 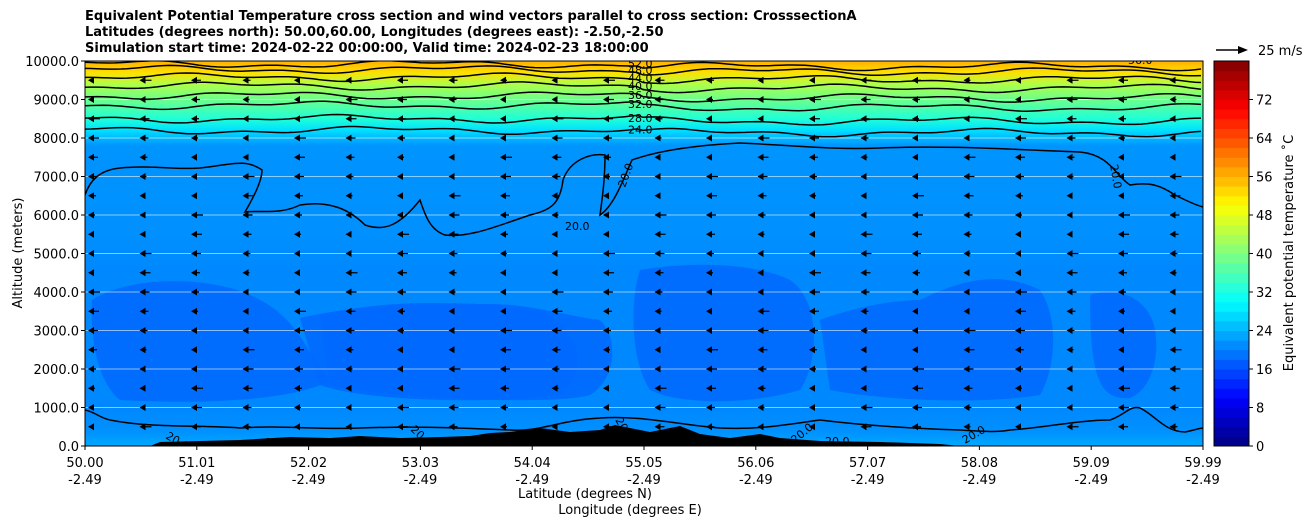 What do you see at coordinates (644, 419) in the screenshot?
I see `contour-line-20-low` at bounding box center [644, 419].